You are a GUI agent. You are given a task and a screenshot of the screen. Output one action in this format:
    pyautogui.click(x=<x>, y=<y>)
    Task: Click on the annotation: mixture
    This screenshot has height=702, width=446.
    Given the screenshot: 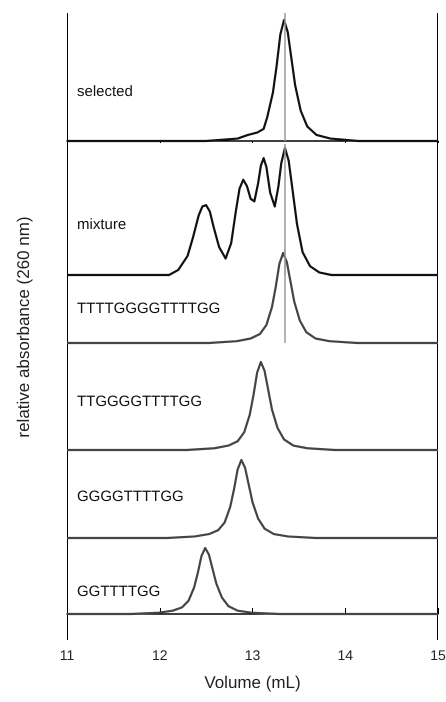 What is the action you would take?
    pyautogui.click(x=101, y=224)
    